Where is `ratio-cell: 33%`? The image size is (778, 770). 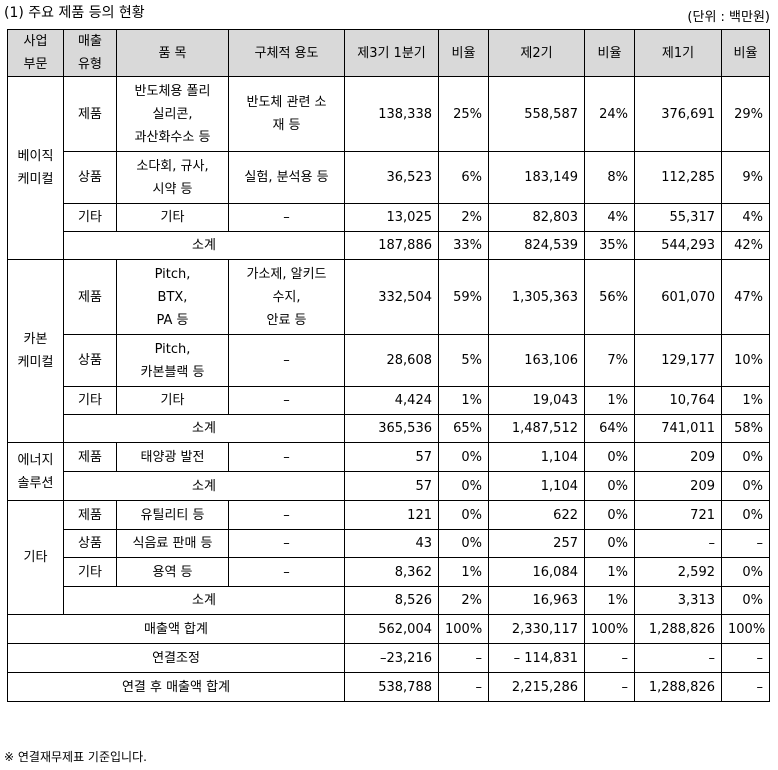 ratio-cell: 33% is located at coordinates (463, 245).